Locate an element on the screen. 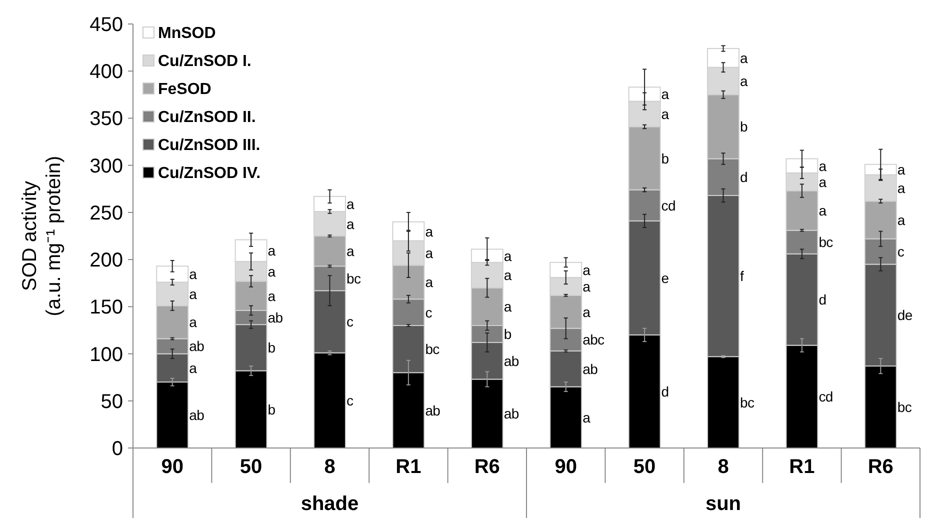  data-label: e is located at coordinates (665, 278).